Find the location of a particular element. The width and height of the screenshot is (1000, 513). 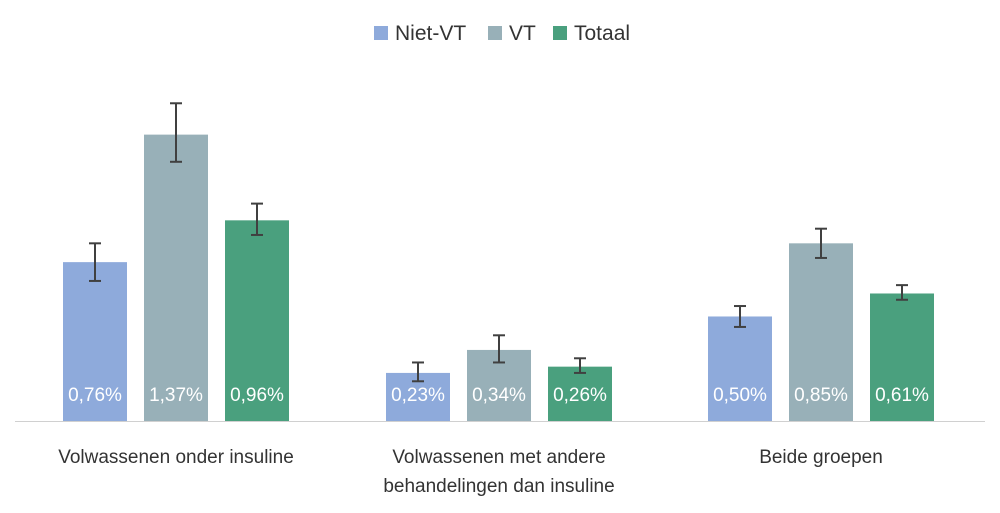

bar-label-1-0: 1,37% is located at coordinates (176, 395).